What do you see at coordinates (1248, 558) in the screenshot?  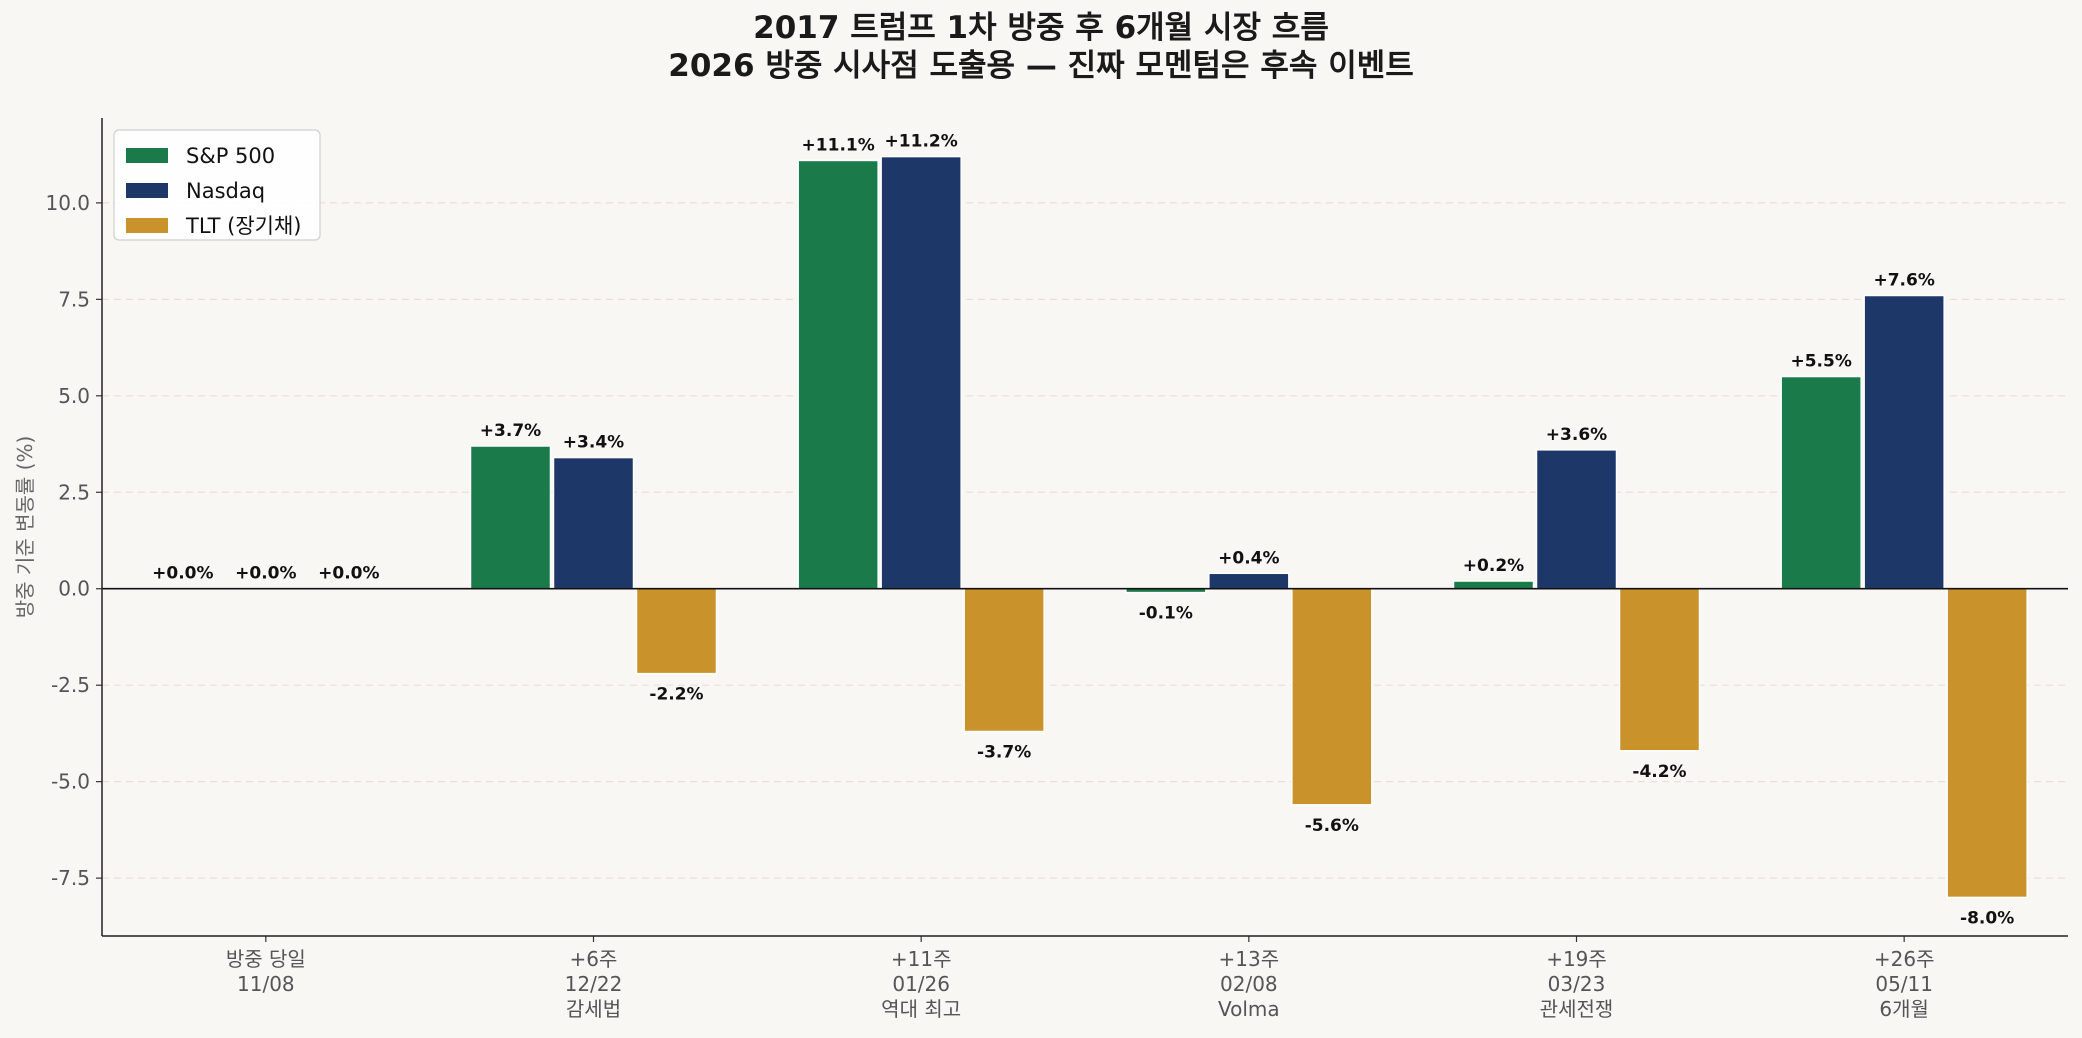 I see `data-label: +0.4%` at bounding box center [1248, 558].